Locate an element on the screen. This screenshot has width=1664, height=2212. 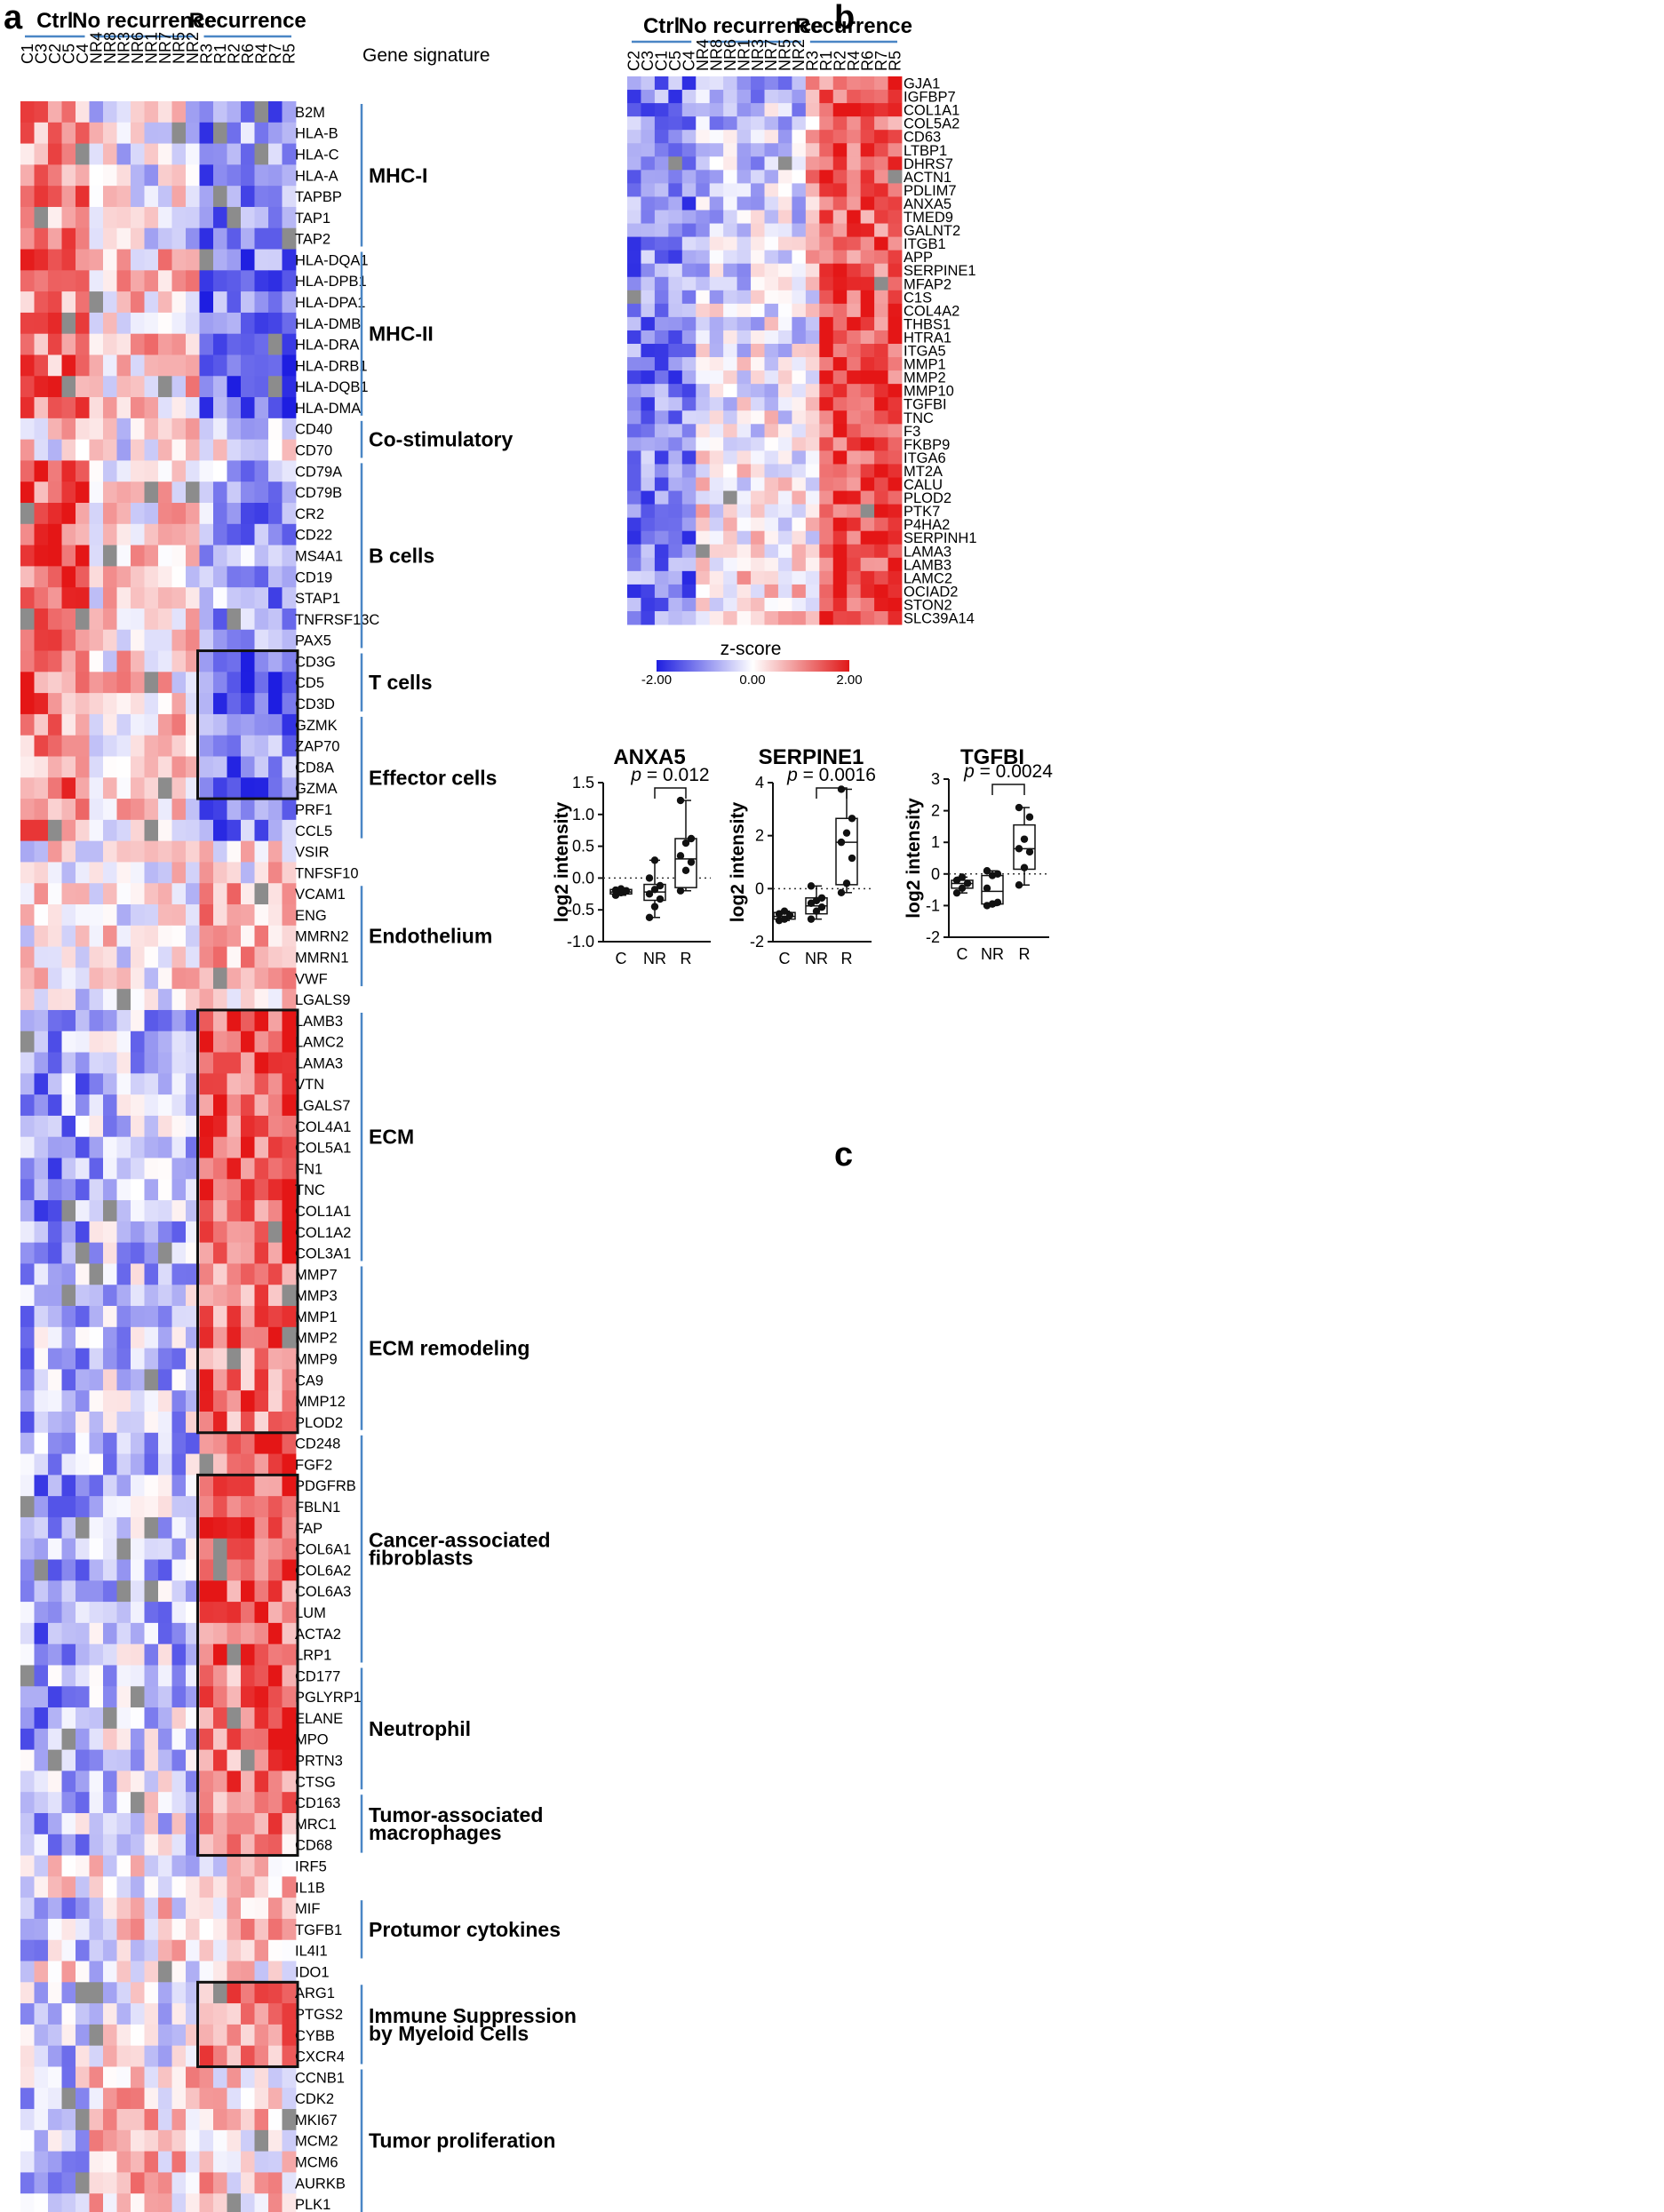
y-tick-label: -0.5 is located at coordinates (580, 910).